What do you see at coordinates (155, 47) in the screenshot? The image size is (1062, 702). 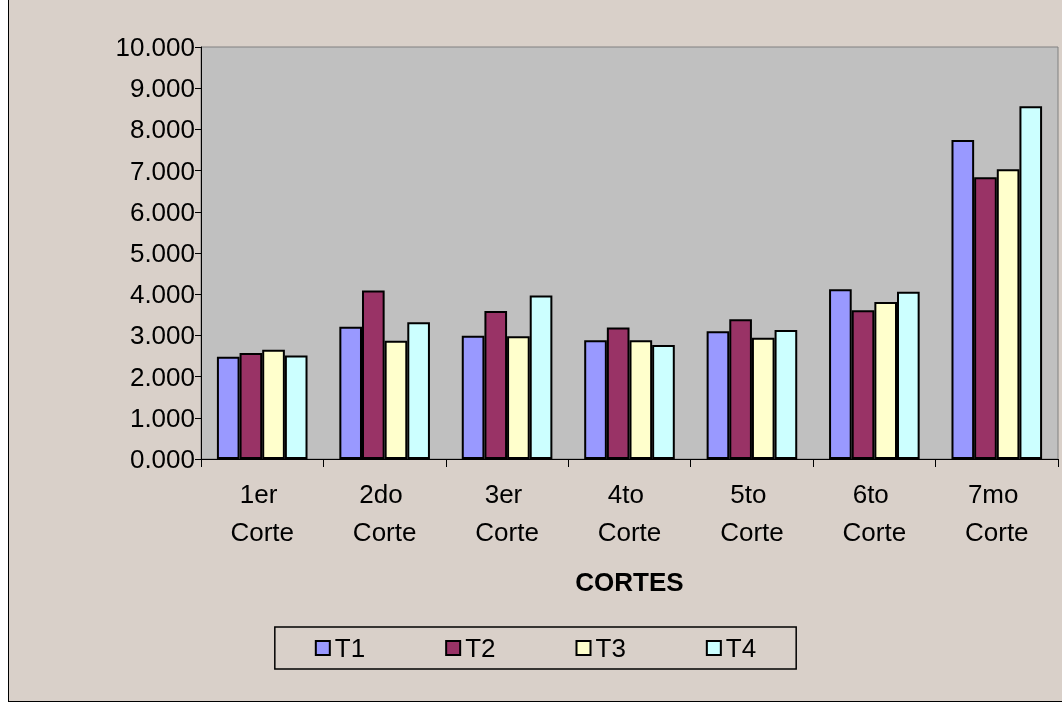 I see `y-tick-label: 10.000` at bounding box center [155, 47].